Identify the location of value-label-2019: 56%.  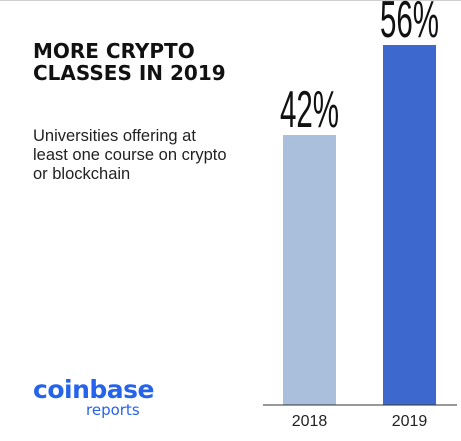
(409, 24).